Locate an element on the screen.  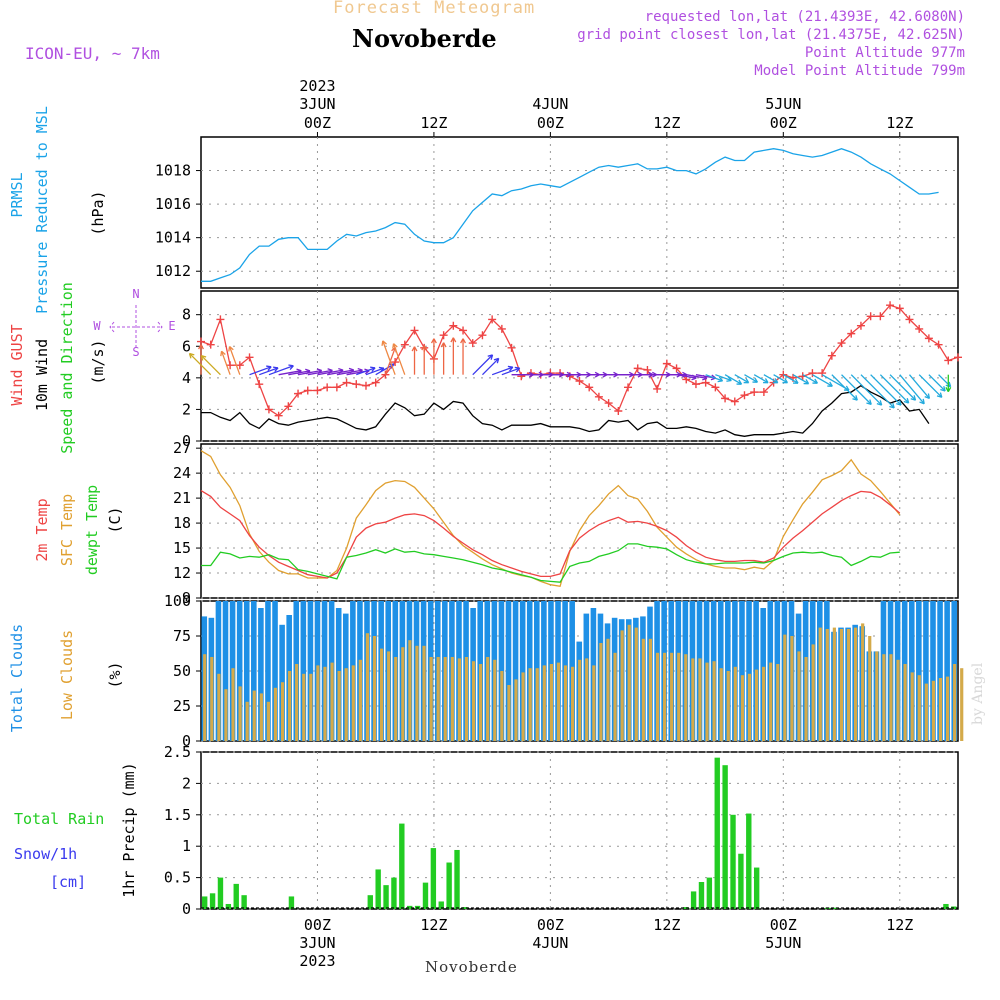
temp-sfc-label: SFC Temp is located at coordinates (67, 530).